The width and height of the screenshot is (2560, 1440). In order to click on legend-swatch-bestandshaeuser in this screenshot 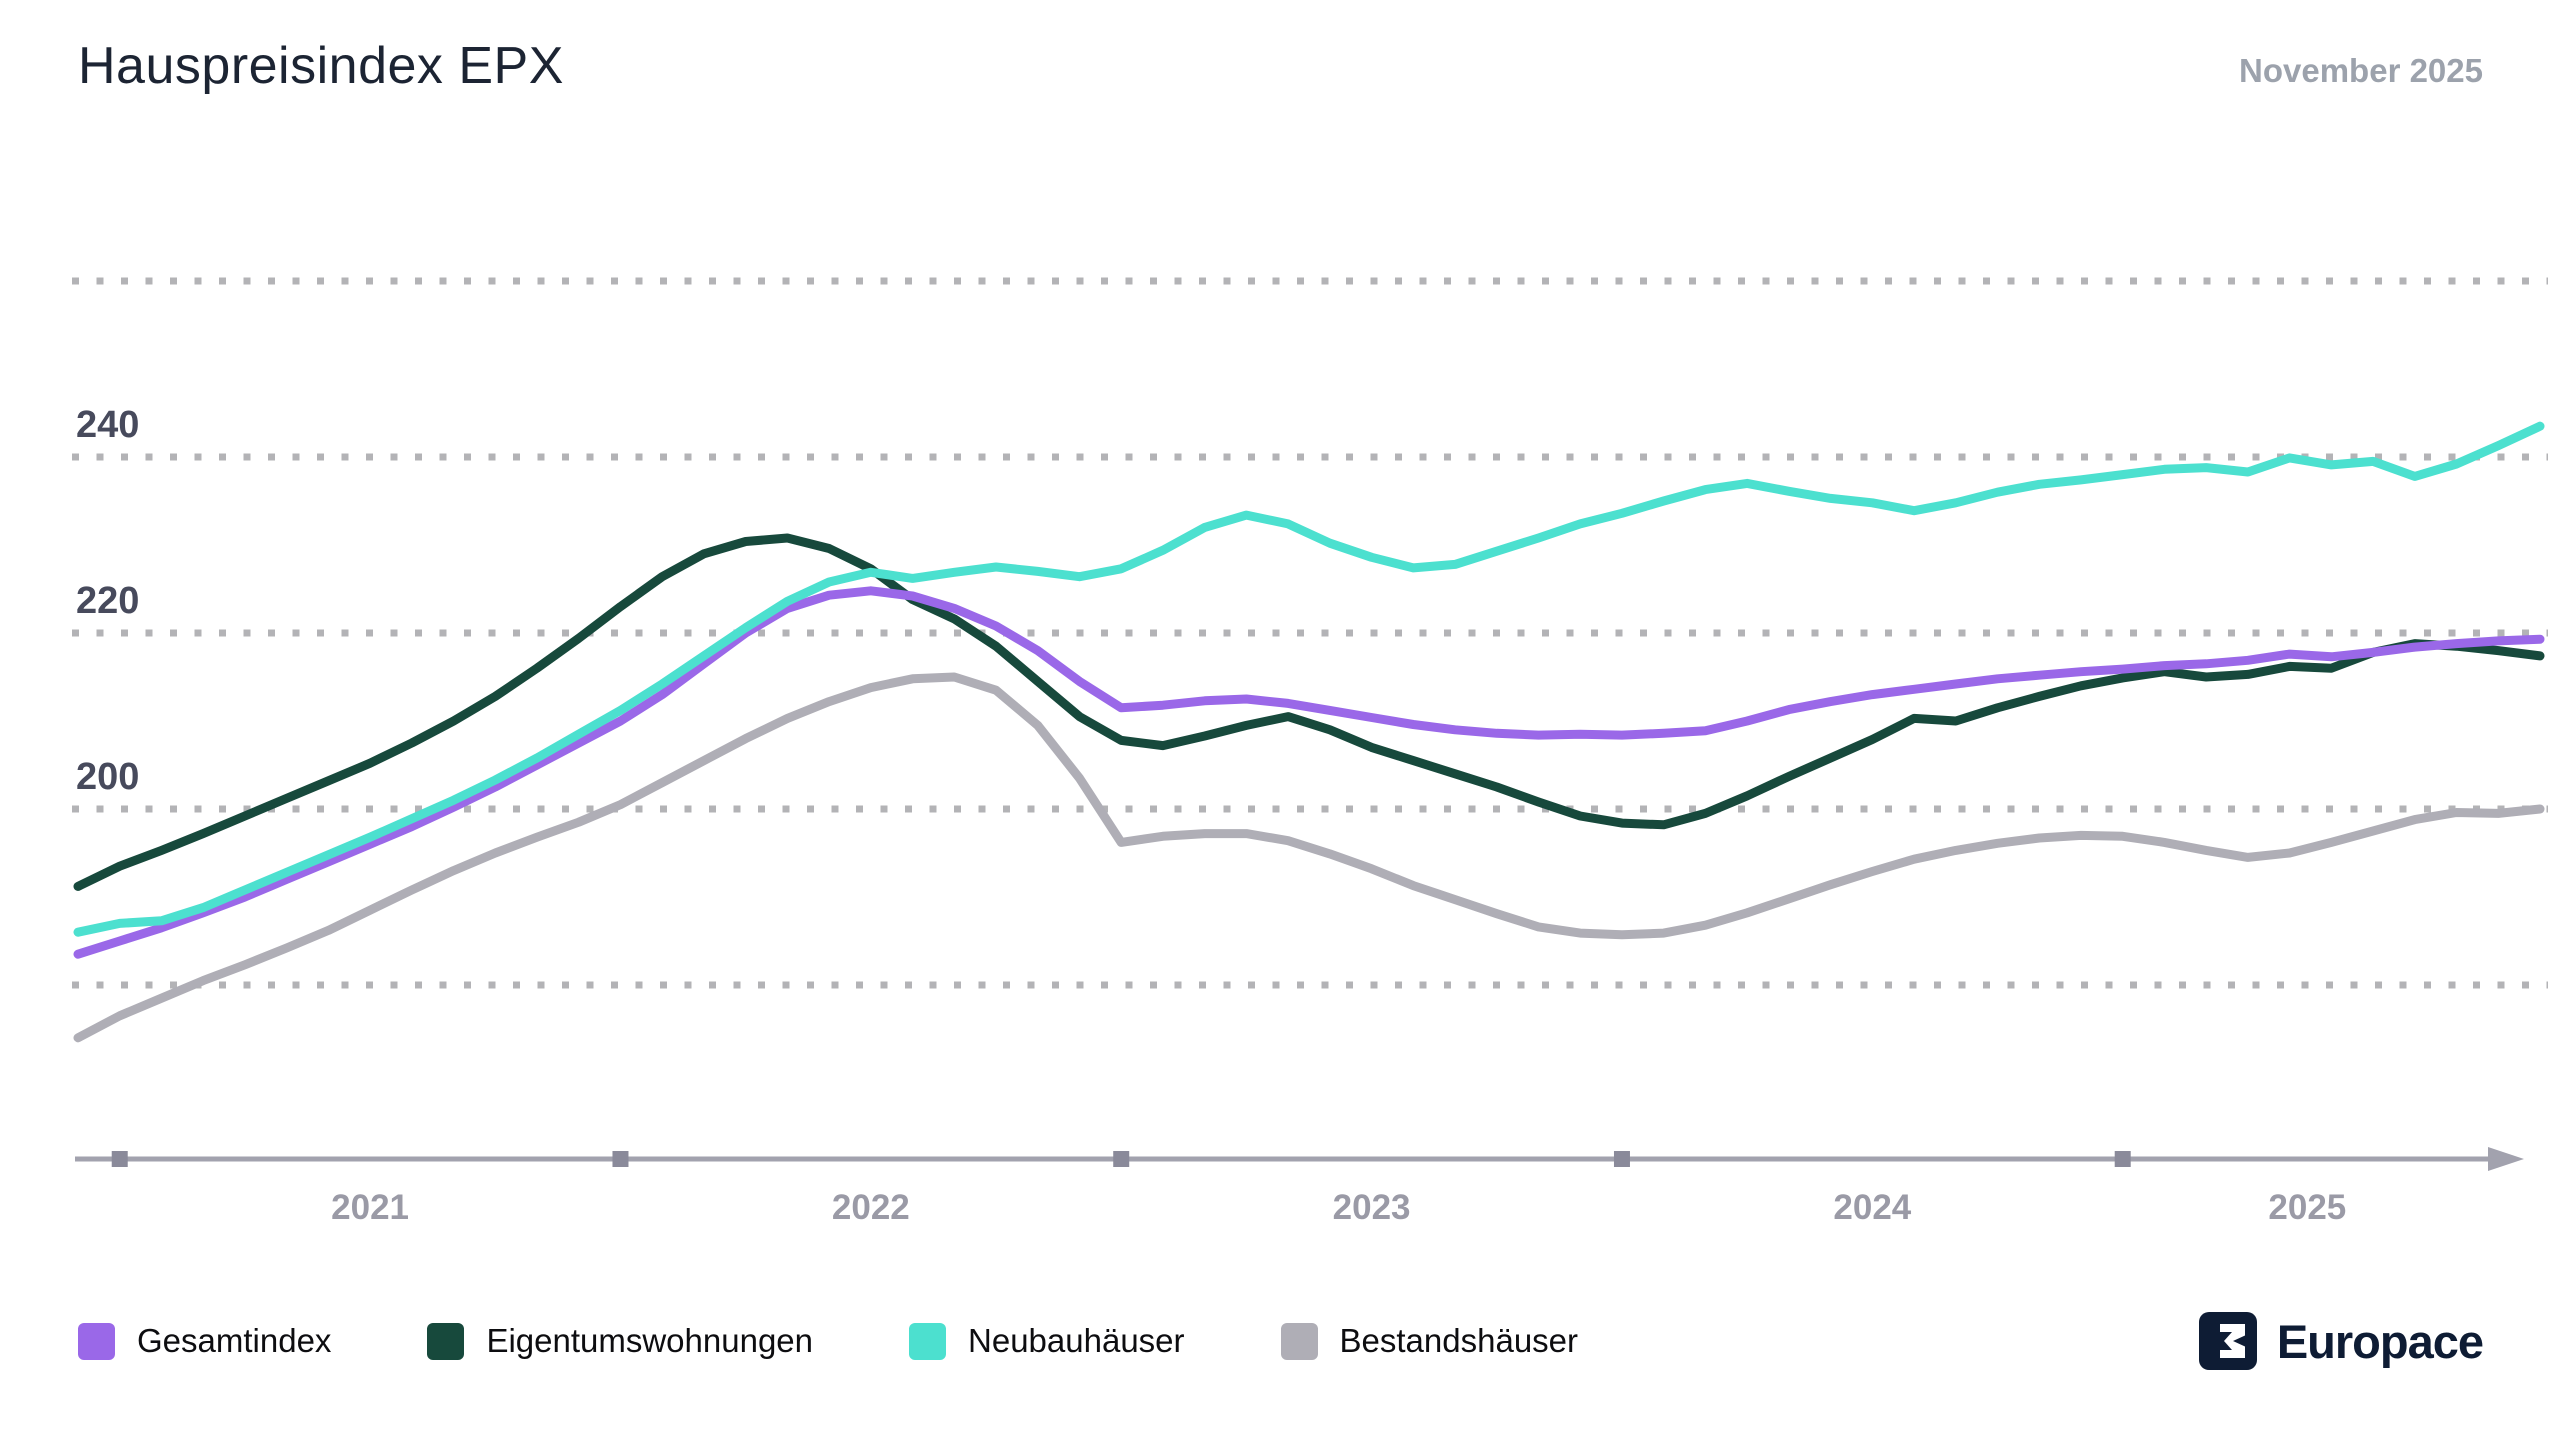, I will do `click(1299, 1341)`.